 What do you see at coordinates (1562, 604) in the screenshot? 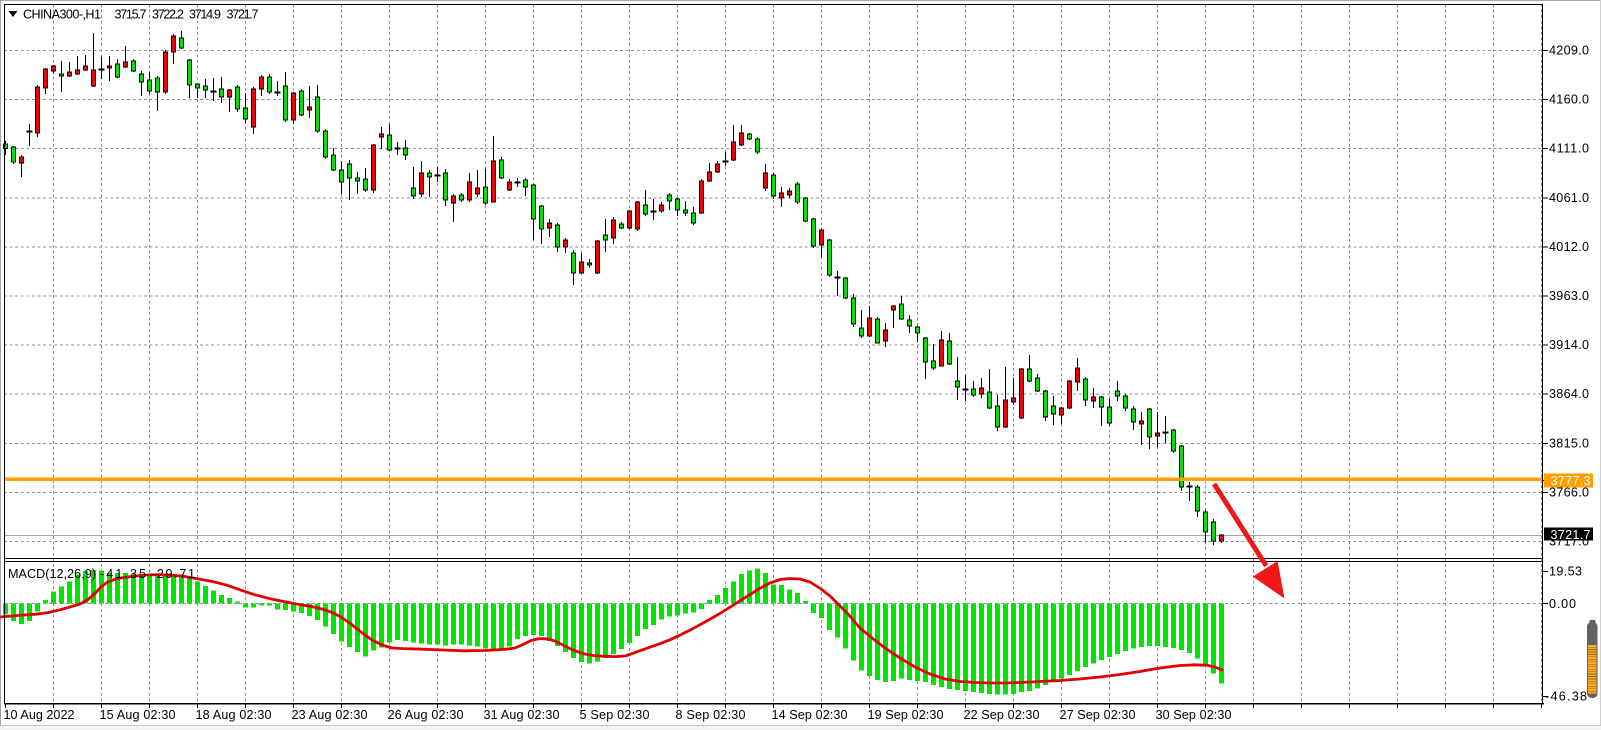
I see `svg-text: 0.00` at bounding box center [1562, 604].